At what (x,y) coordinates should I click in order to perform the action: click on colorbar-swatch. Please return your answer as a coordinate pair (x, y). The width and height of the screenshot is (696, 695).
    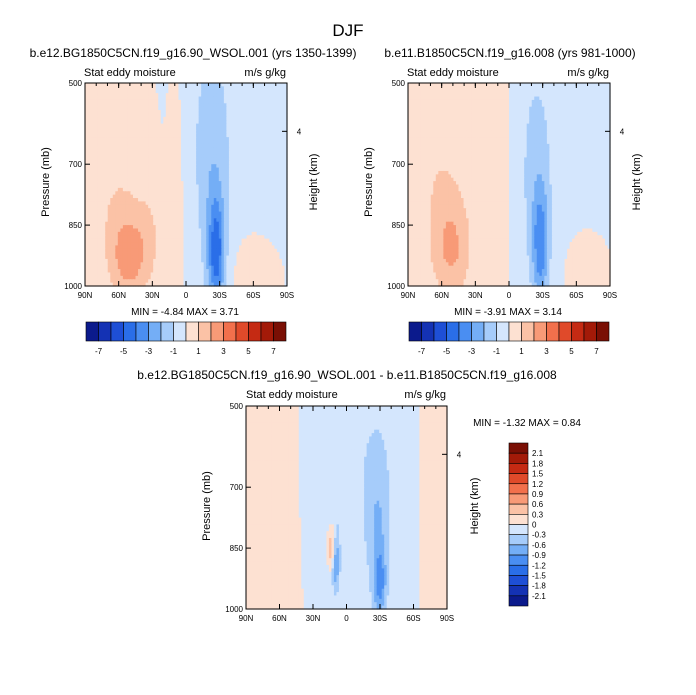
    Looking at the image, I should click on (255, 331).